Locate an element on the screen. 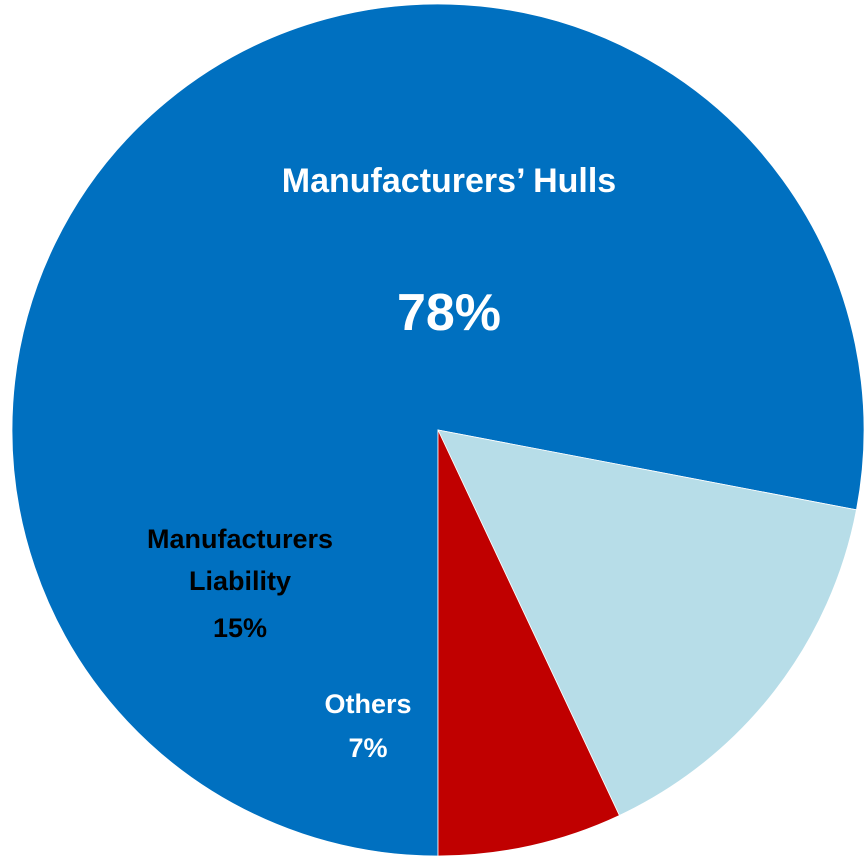 This screenshot has width=866, height=858. data-label-value-manufacturers-liability: 15% is located at coordinates (240, 628).